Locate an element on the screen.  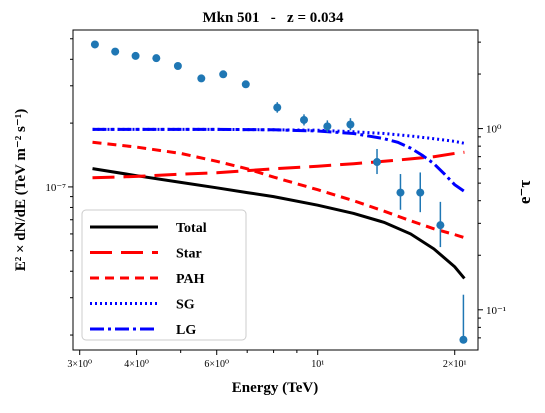
x-tick-label: 3×10⁰ is located at coordinates (79, 364).